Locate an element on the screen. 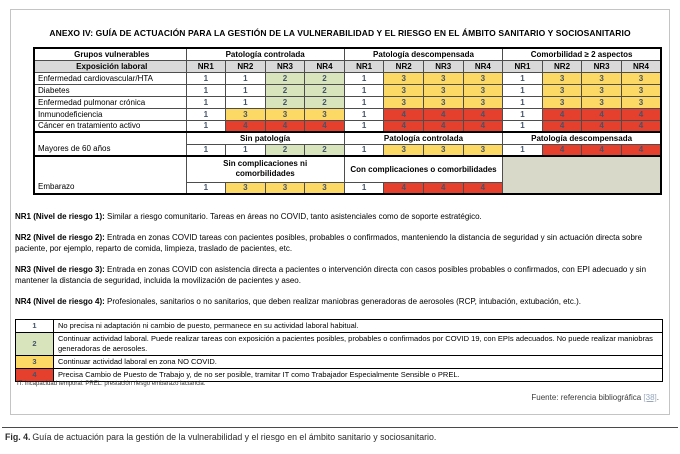 The width and height of the screenshot is (680, 454). disease-label: Cáncer en tratamiento activo is located at coordinates (110, 126).